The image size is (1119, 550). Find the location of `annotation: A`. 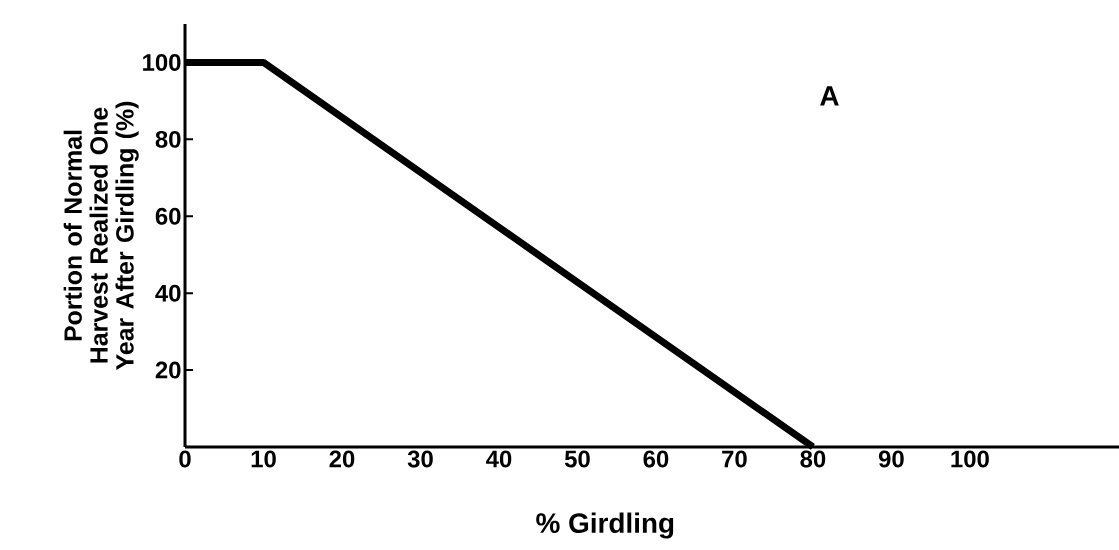

annotation: A is located at coordinates (829, 96).